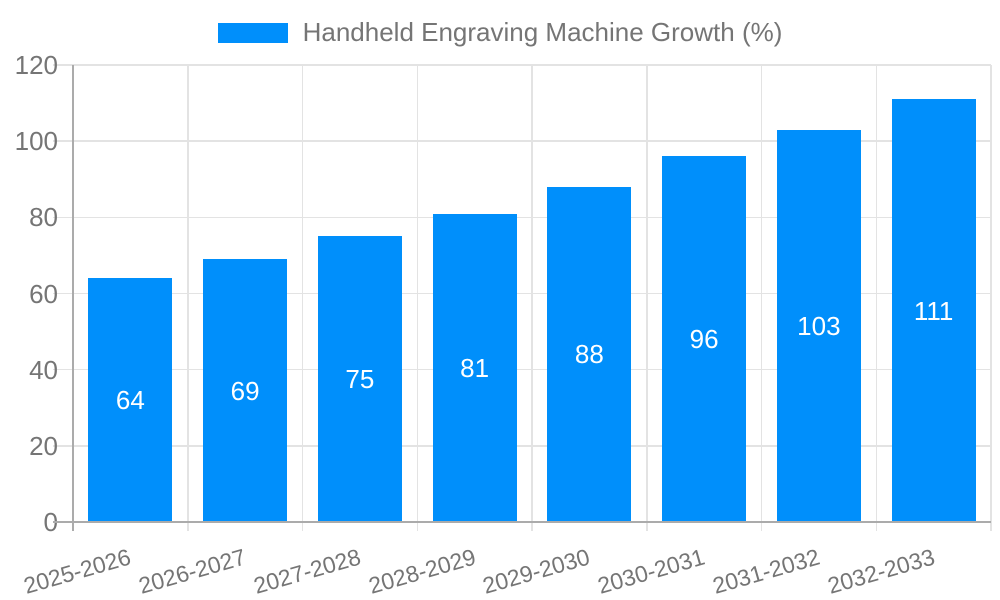 The image size is (1000, 600). Describe the element at coordinates (881, 571) in the screenshot. I see `x-axis-tick-label: 2032-2033` at that location.